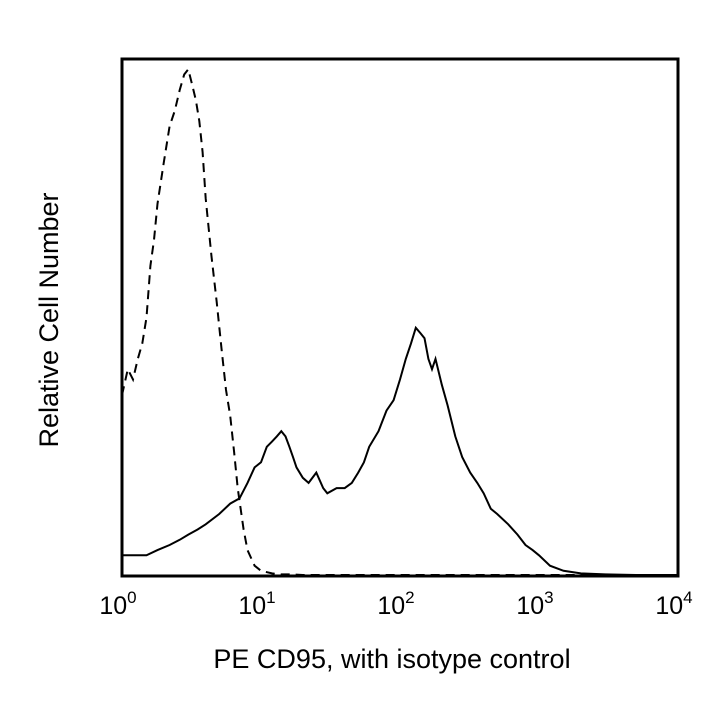  I want to click on x-tick-exponent: 0, so click(131, 597).